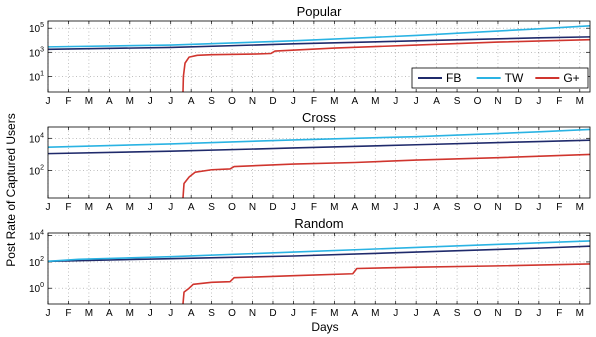  Describe the element at coordinates (514, 78) in the screenshot. I see `legend-label: TW` at that location.